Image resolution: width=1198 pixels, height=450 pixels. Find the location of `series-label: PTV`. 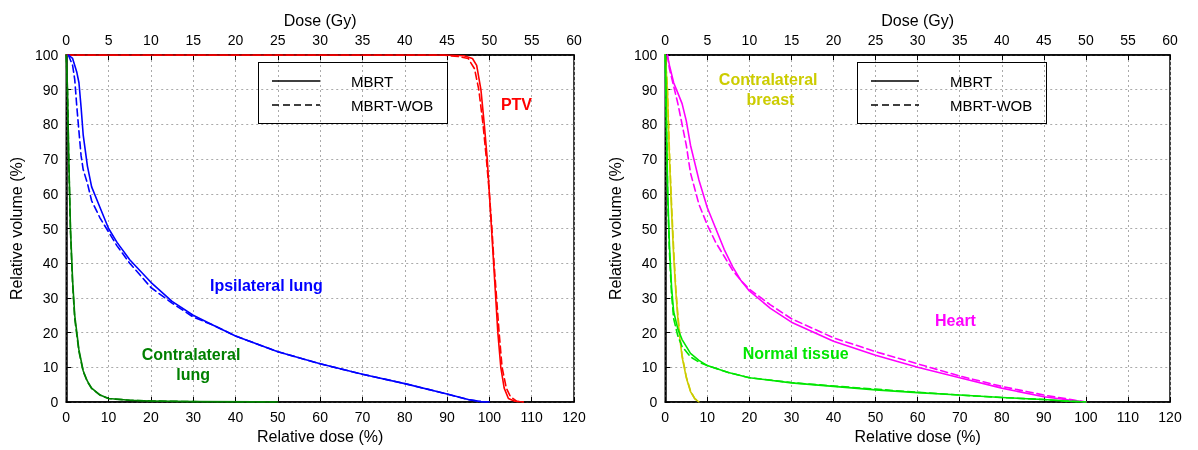

series-label: PTV is located at coordinates (516, 105).